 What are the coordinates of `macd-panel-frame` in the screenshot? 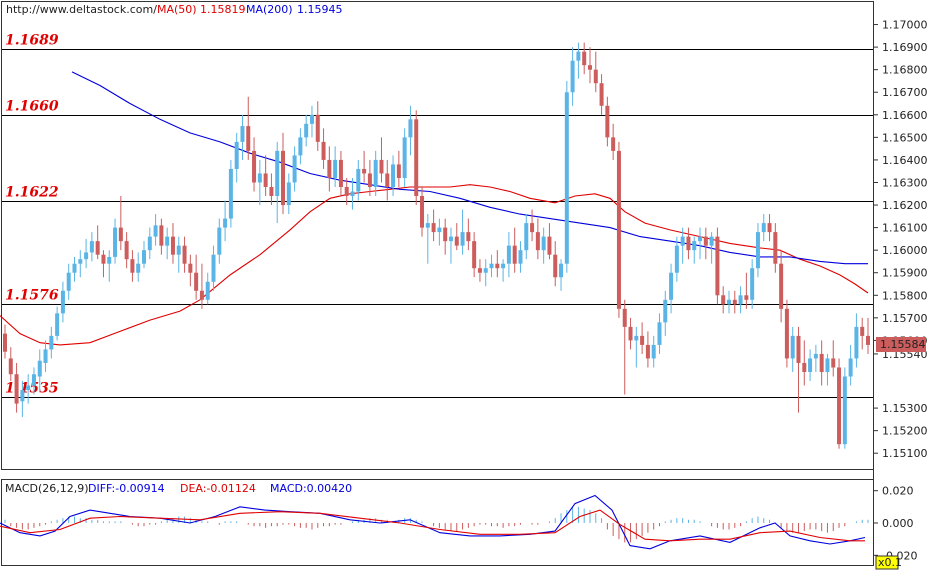 It's located at (437, 522).